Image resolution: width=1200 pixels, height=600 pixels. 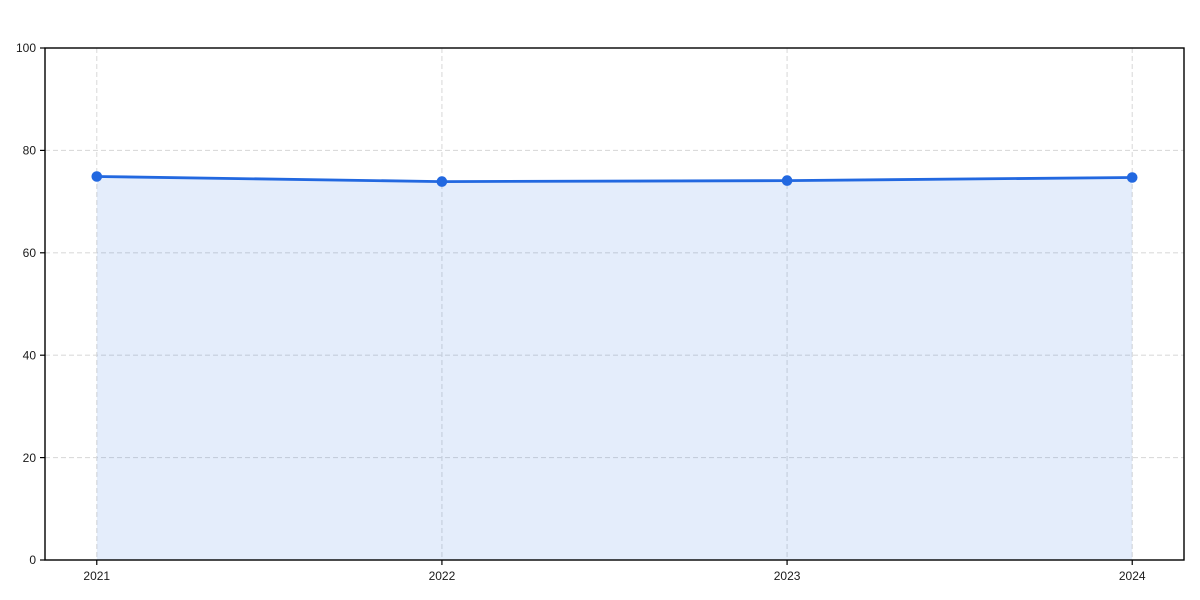 What do you see at coordinates (26, 48) in the screenshot?
I see `y-tick-label-100: 100` at bounding box center [26, 48].